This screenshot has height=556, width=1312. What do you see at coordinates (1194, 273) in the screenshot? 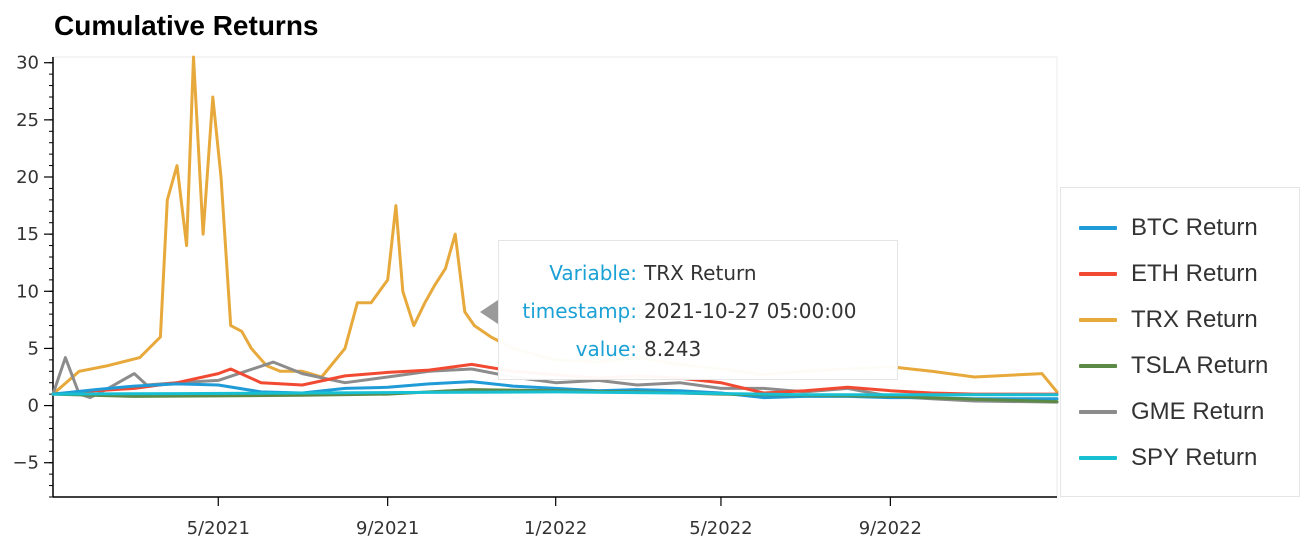
I see `legend-label-eth: ETH Return` at bounding box center [1194, 273].